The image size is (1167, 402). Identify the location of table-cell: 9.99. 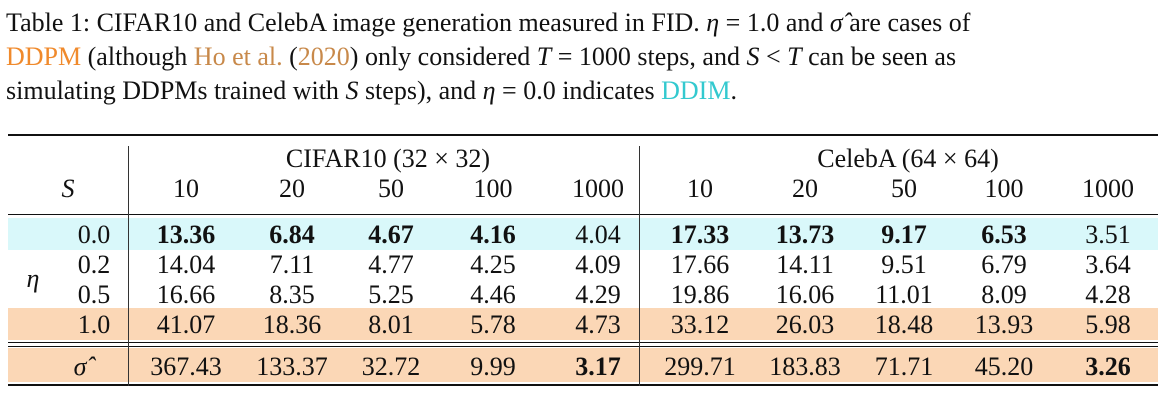
(493, 366).